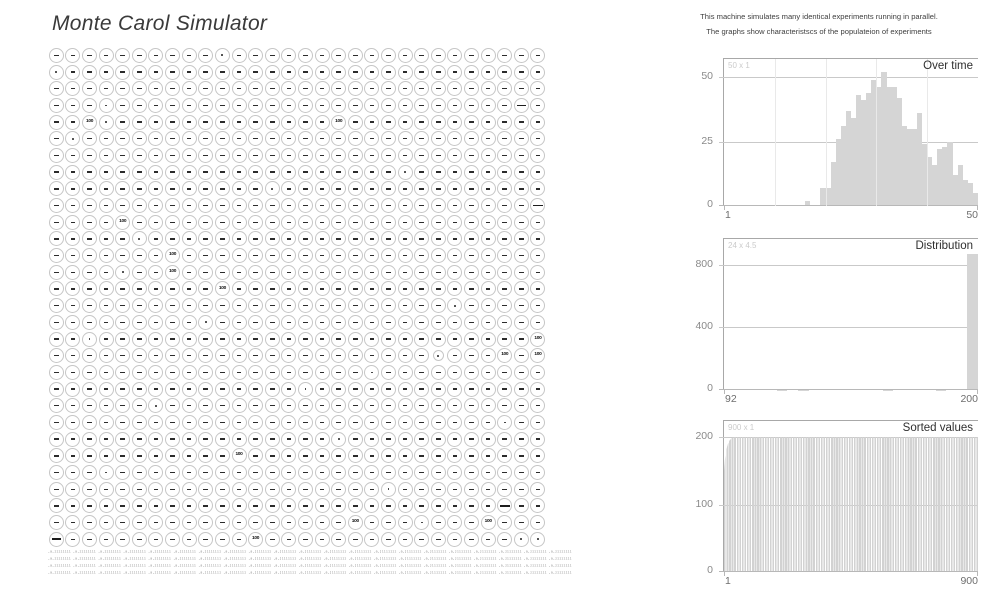  I want to click on histogram-bar, so click(838, 172).